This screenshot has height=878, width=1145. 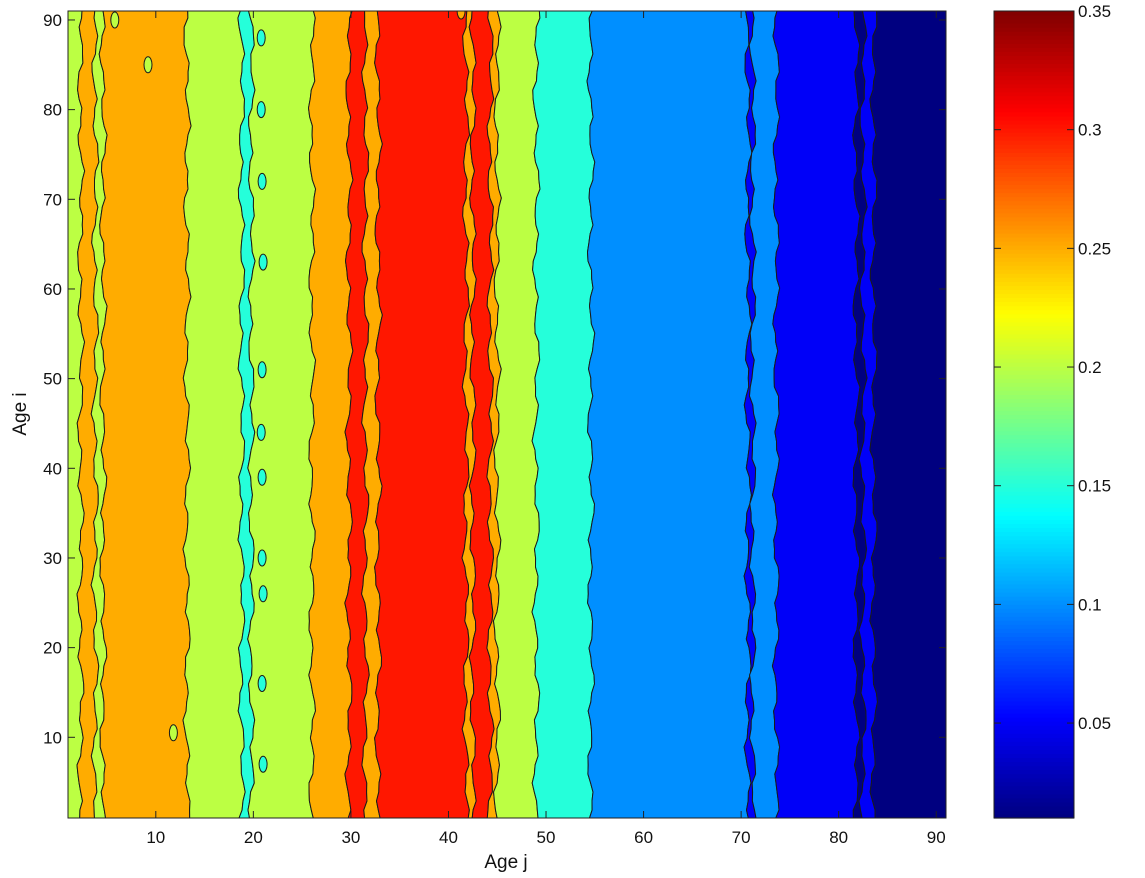 What do you see at coordinates (52, 379) in the screenshot?
I see `y-tick-label: 50` at bounding box center [52, 379].